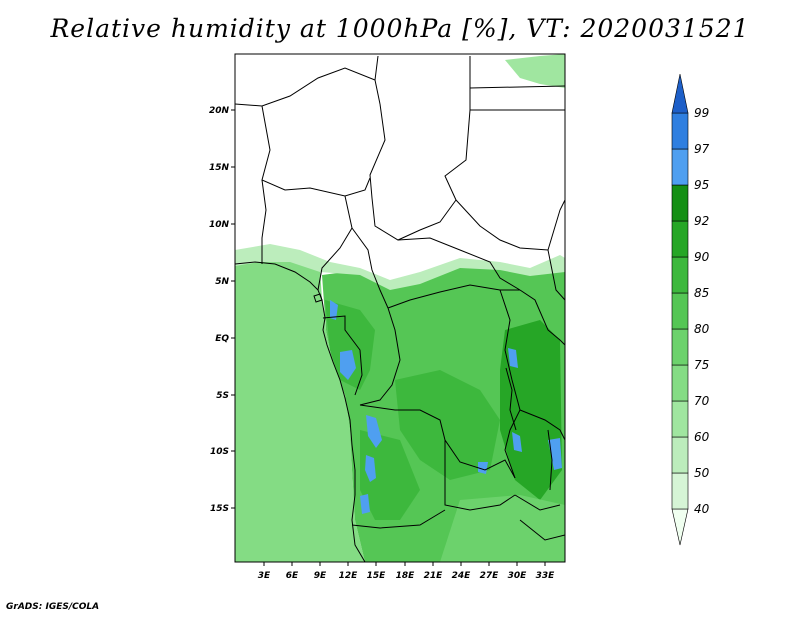  I want to click on lon-label: 24E, so click(462, 576).